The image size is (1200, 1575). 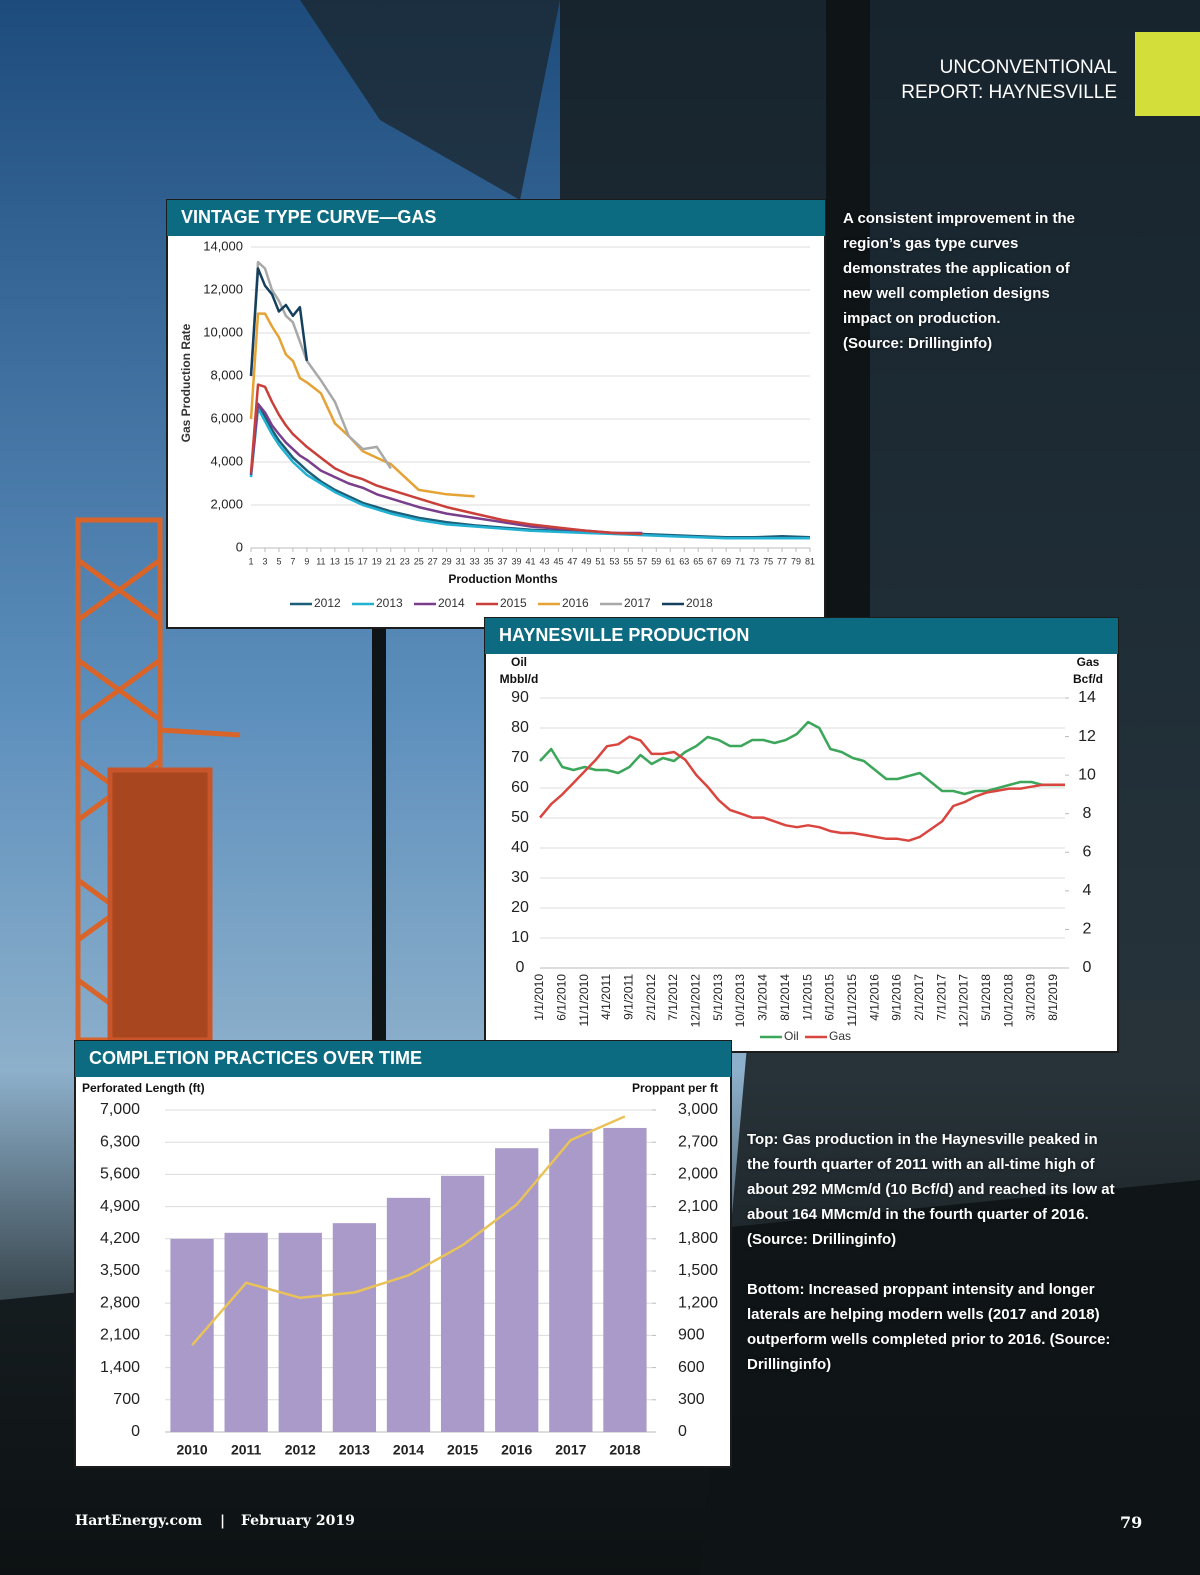 I want to click on y2-axis-title: Gas, so click(x=1088, y=662).